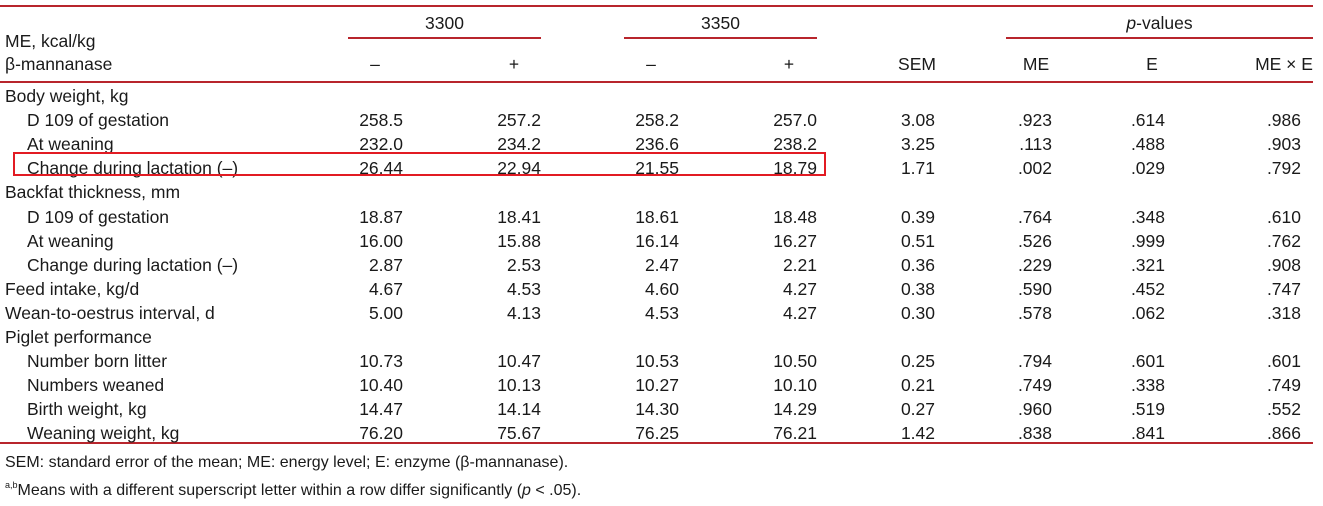  I want to click on col-p-e-cell: .321, so click(1147, 264).